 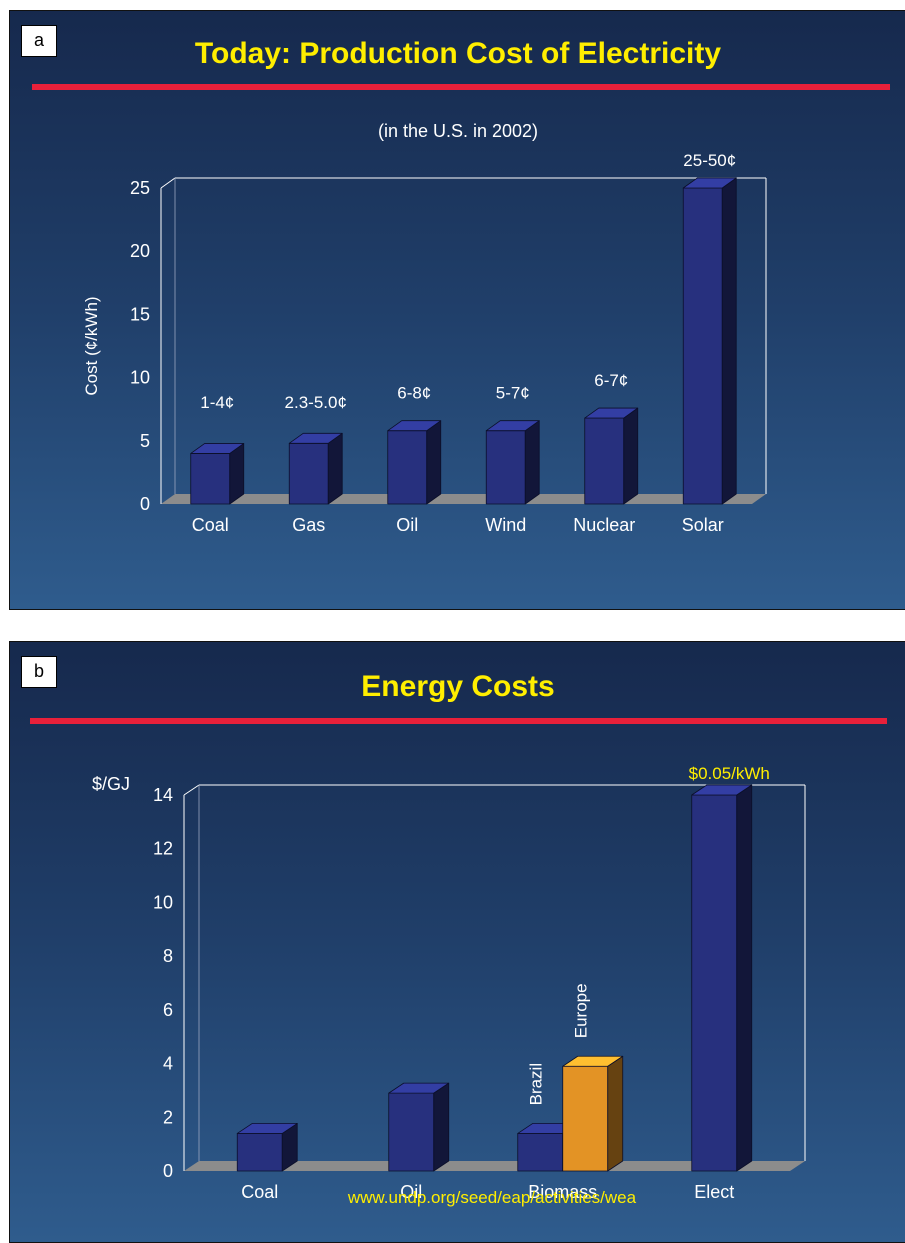 What do you see at coordinates (458, 53) in the screenshot?
I see `chart-title-a: Today: Production Cost of Electricity` at bounding box center [458, 53].